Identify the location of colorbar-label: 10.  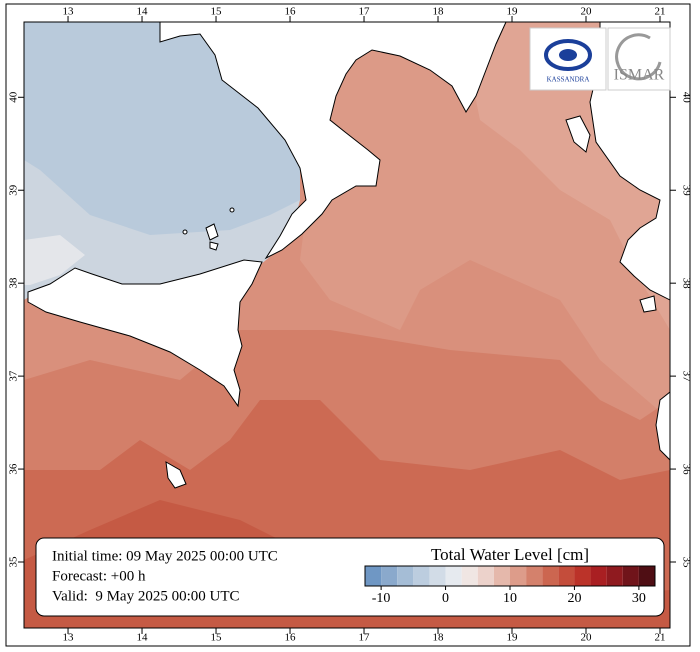
(510, 598).